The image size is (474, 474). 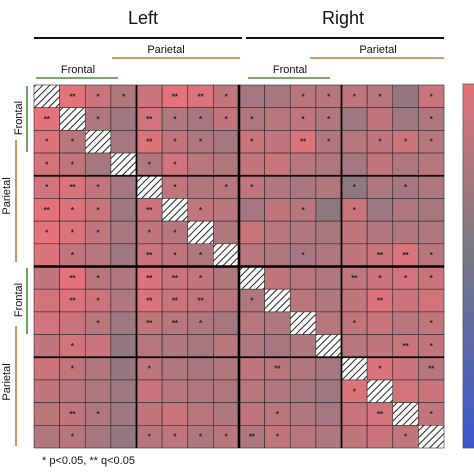 I want to click on significance-mark-15-14: *, so click(x=406, y=437).